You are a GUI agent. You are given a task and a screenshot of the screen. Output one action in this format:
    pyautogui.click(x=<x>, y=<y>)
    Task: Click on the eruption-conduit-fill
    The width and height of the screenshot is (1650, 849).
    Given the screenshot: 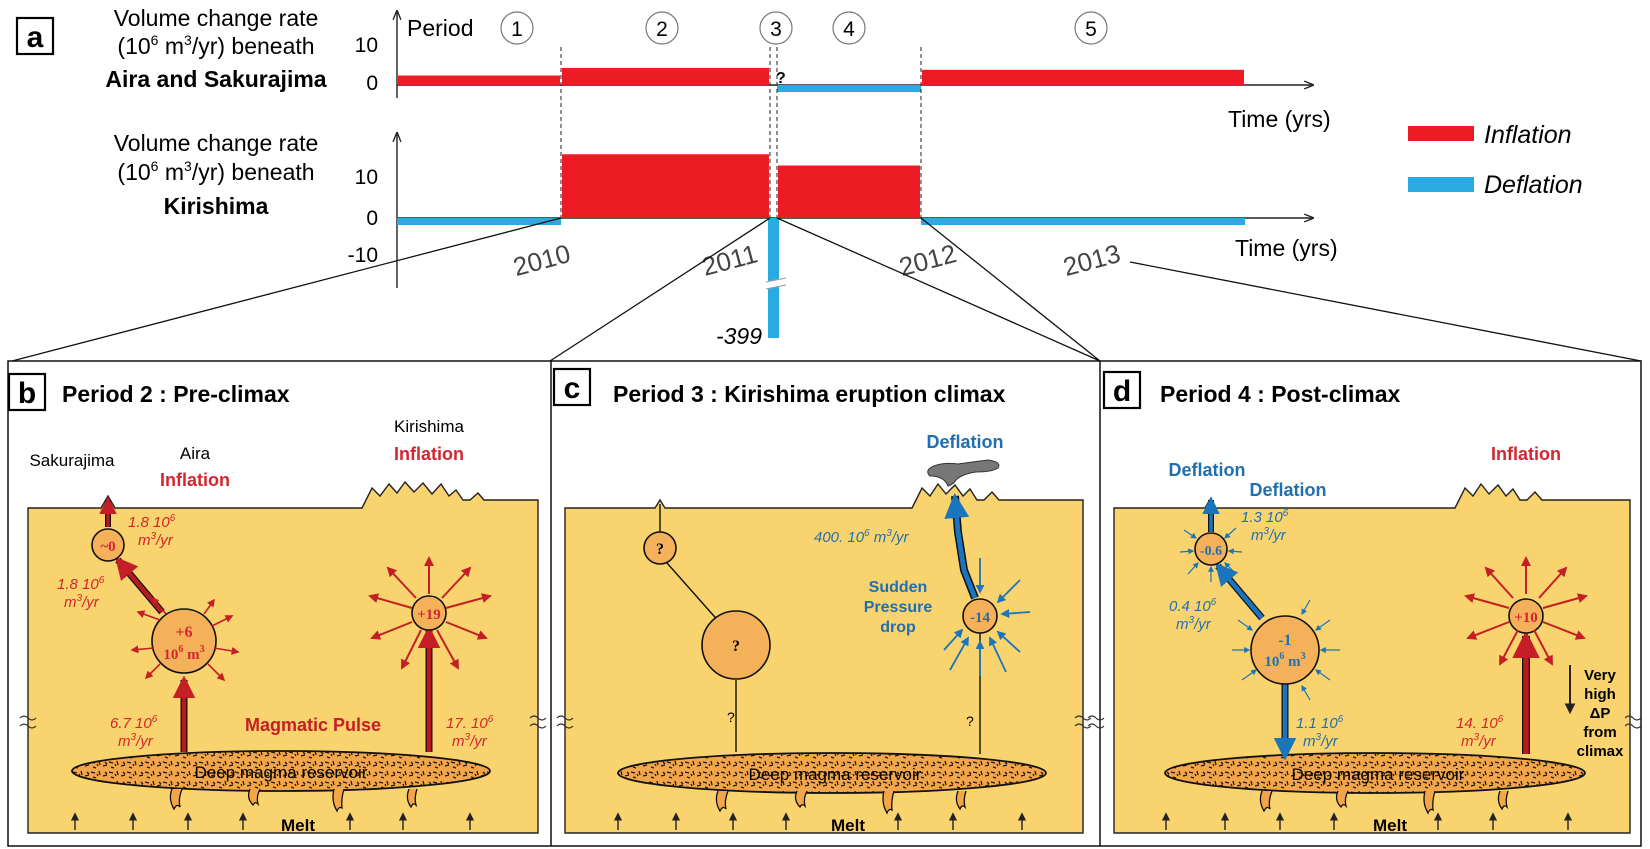 What is the action you would take?
    pyautogui.click(x=961, y=546)
    